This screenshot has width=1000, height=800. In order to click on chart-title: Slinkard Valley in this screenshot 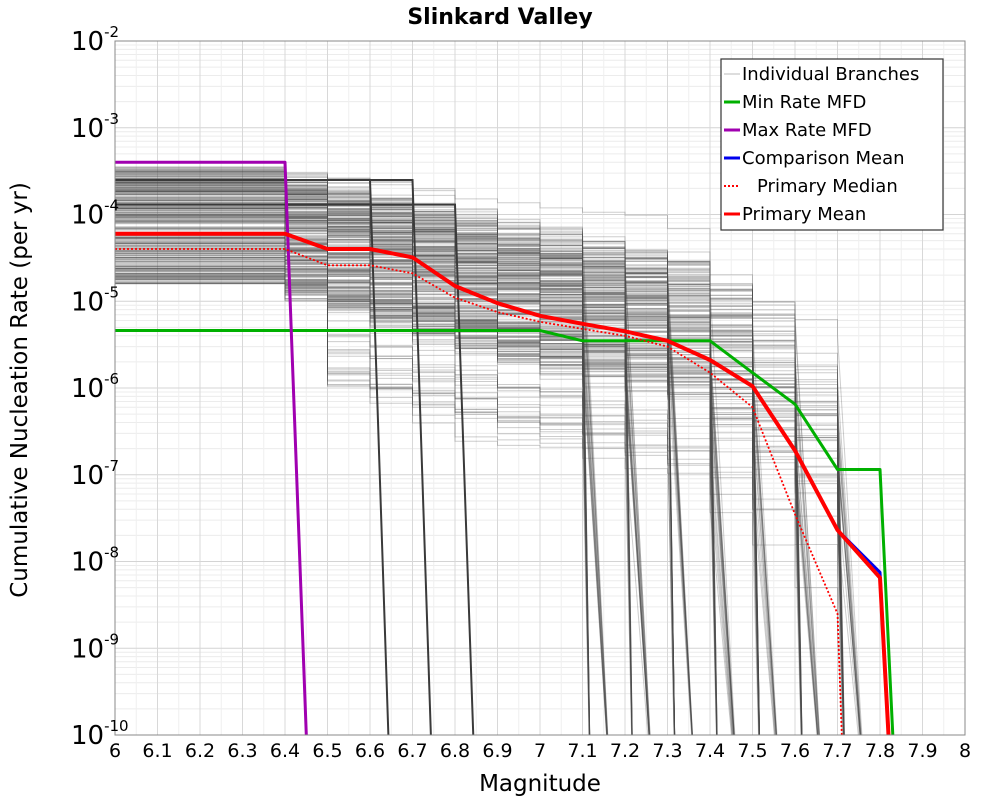, I will do `click(499, 17)`.